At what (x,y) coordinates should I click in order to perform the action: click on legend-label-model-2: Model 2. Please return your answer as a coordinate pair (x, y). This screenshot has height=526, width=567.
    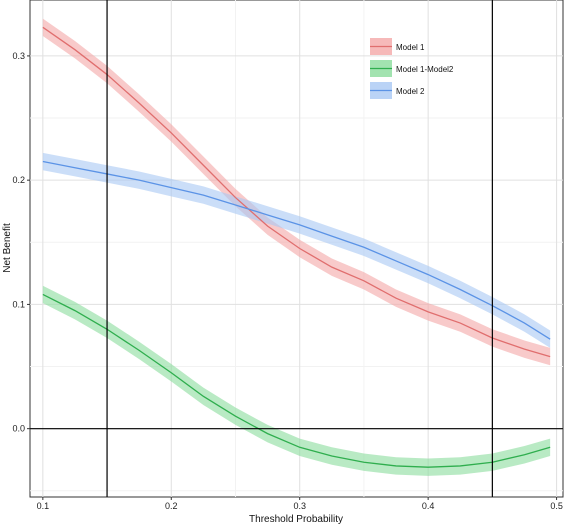
    Looking at the image, I should click on (410, 91).